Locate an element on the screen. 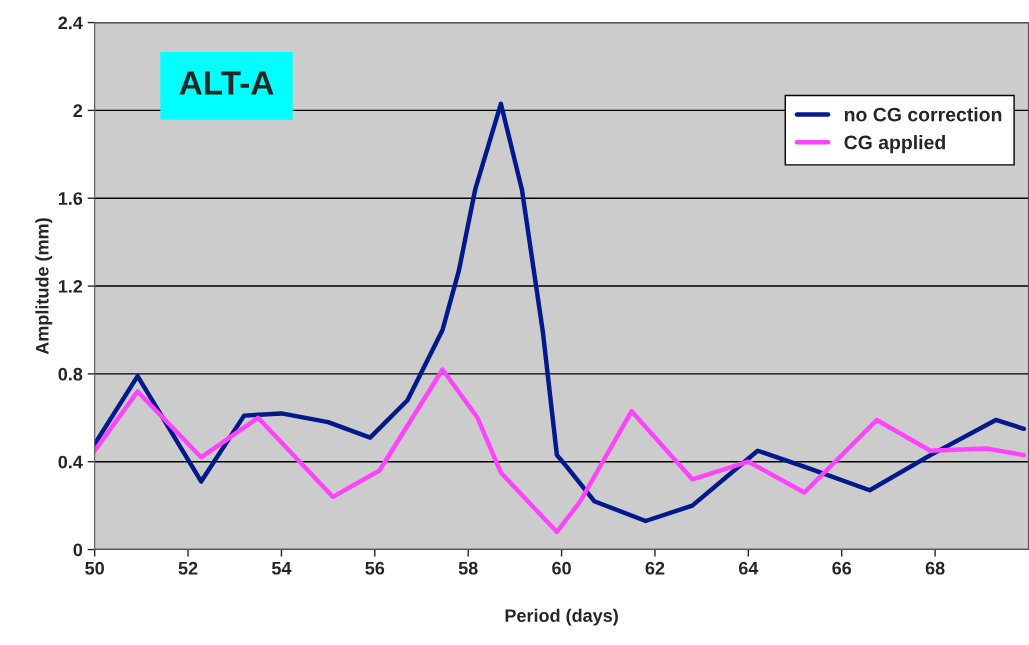 This screenshot has height=645, width=1029. y-axis-title: Amplitude (mm) is located at coordinates (44, 286).